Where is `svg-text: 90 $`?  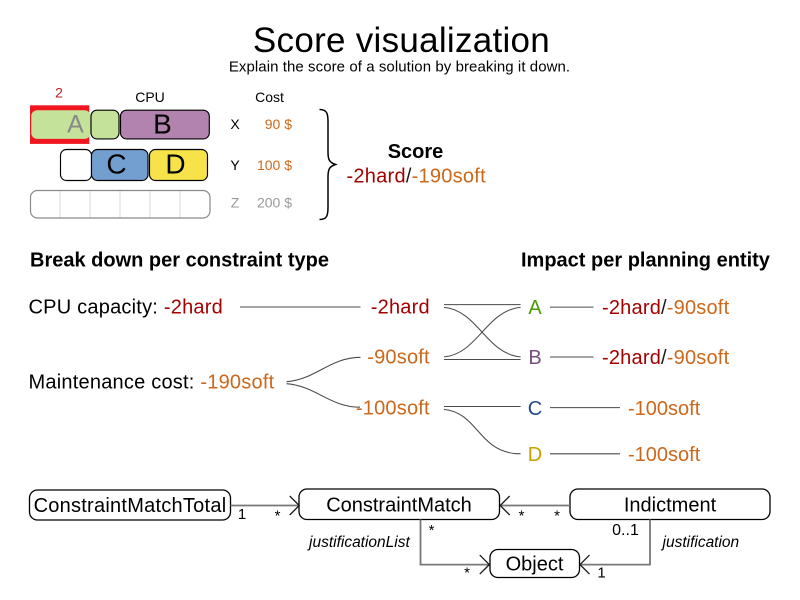 svg-text: 90 $ is located at coordinates (278, 124).